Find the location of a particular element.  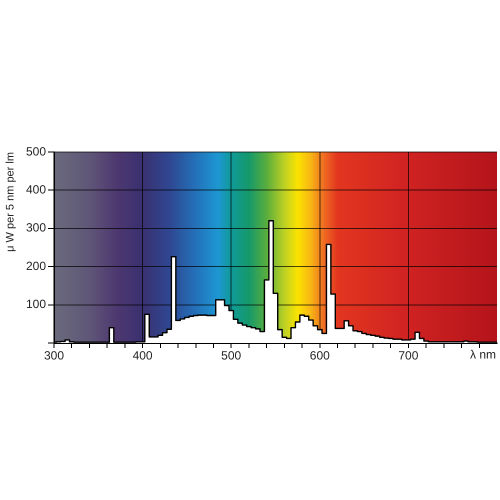

x-tick-label: 300 is located at coordinates (54, 355).